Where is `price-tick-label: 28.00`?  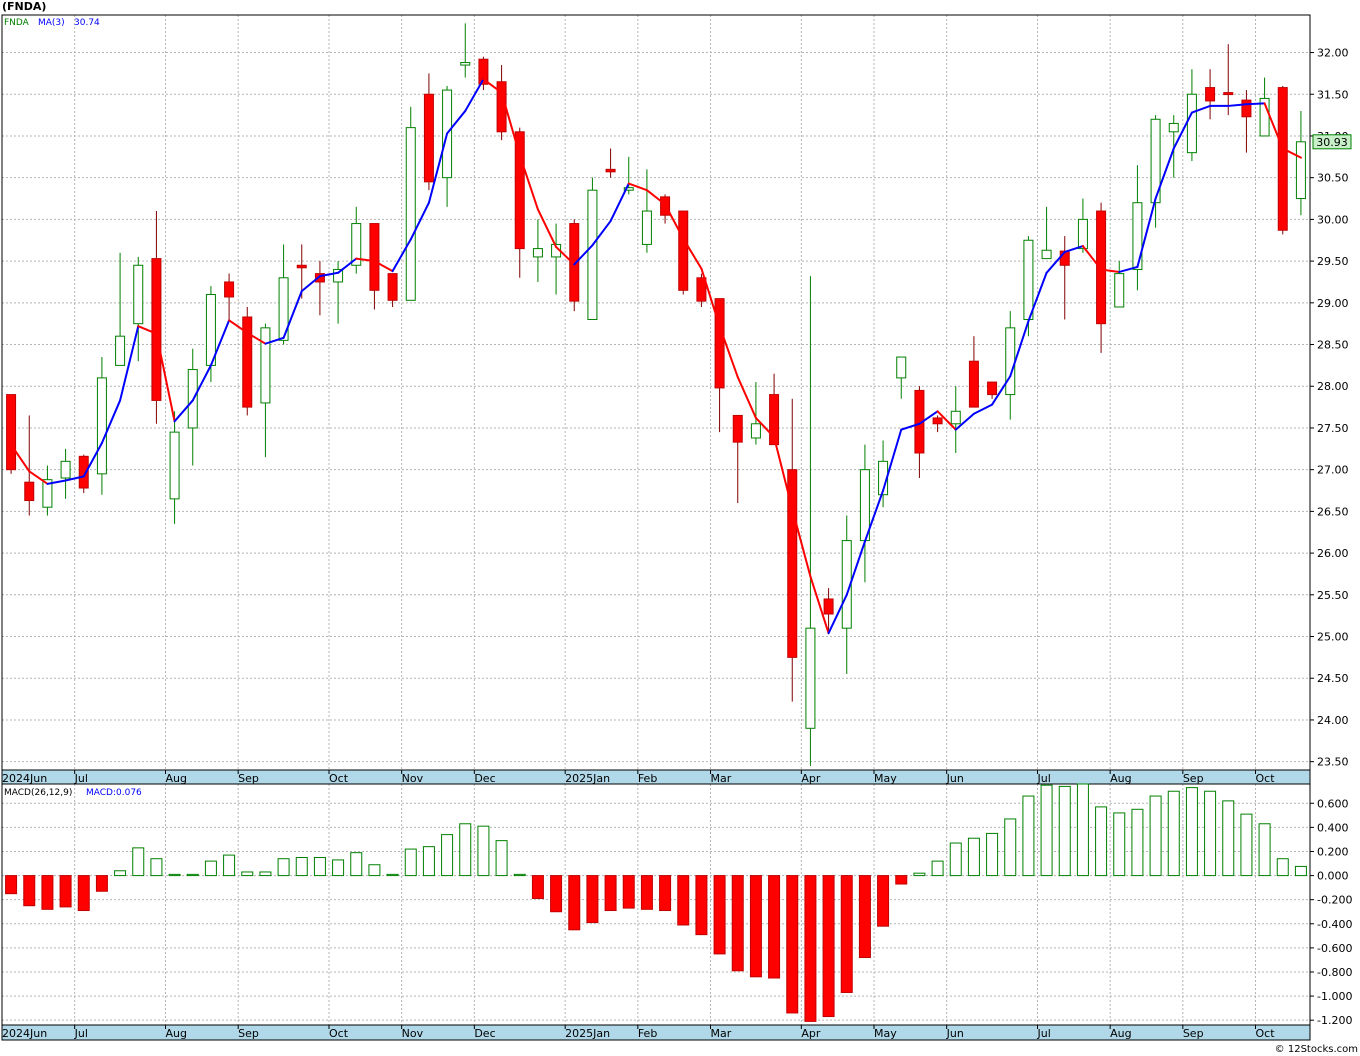 price-tick-label: 28.00 is located at coordinates (1333, 386).